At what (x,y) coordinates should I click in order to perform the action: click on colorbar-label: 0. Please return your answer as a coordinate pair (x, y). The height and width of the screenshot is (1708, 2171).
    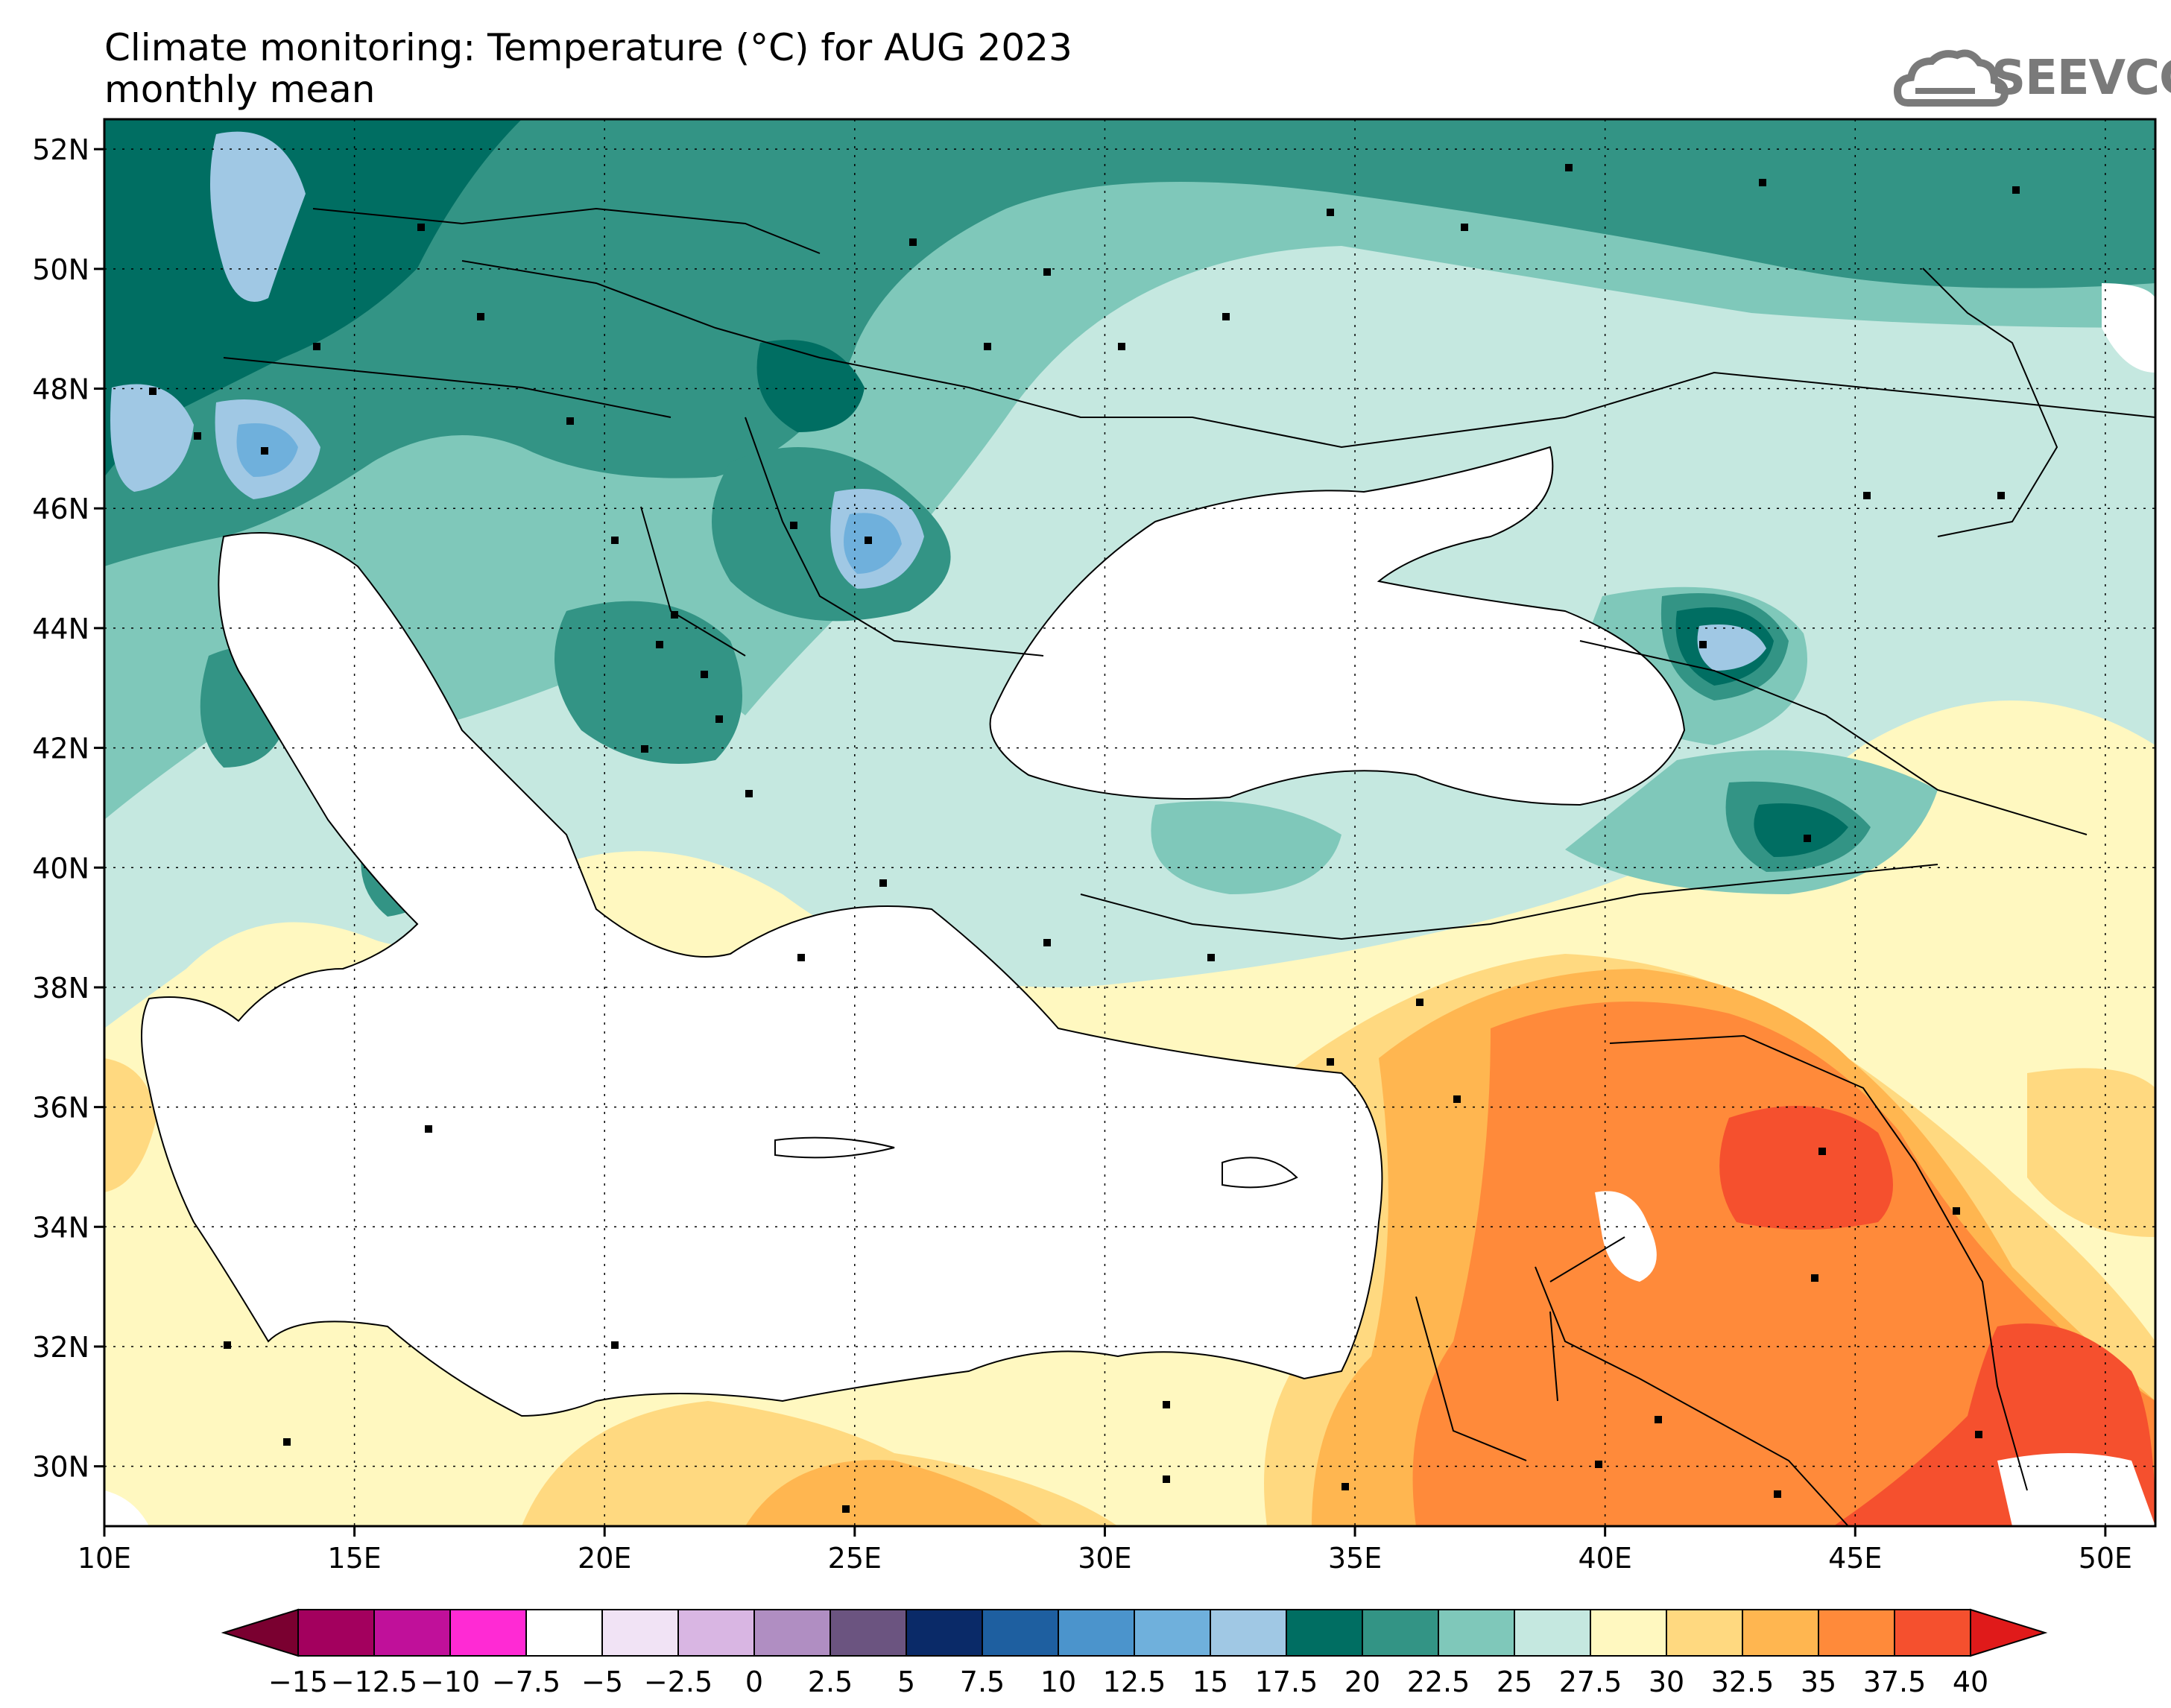
    Looking at the image, I should click on (754, 1682).